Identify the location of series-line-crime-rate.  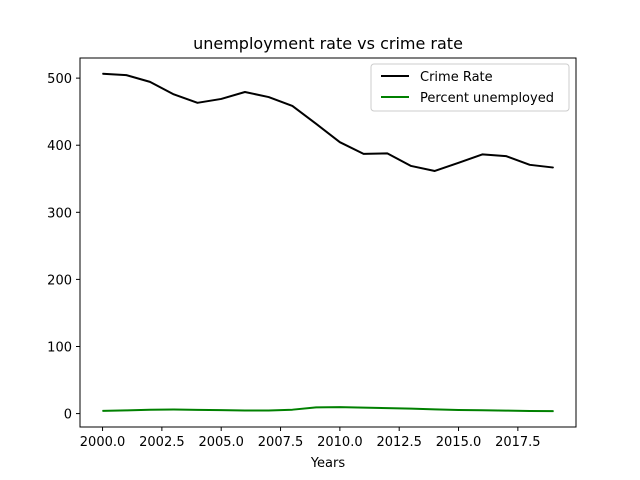
(328, 122).